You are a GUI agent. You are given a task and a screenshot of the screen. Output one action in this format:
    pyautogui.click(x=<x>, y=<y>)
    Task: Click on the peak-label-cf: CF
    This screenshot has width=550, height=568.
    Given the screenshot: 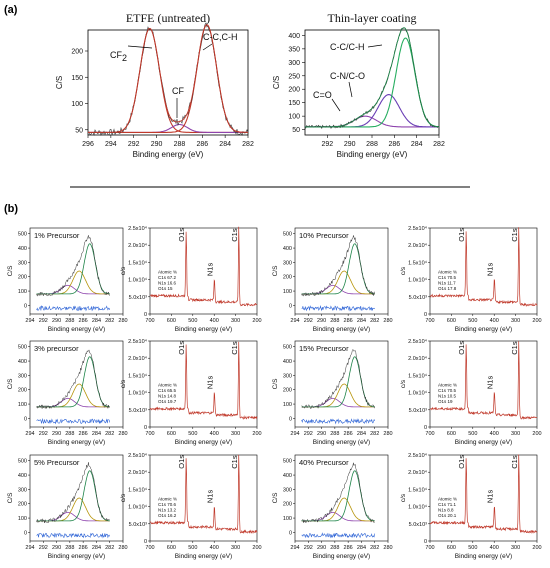 What is the action you would take?
    pyautogui.click(x=178, y=91)
    